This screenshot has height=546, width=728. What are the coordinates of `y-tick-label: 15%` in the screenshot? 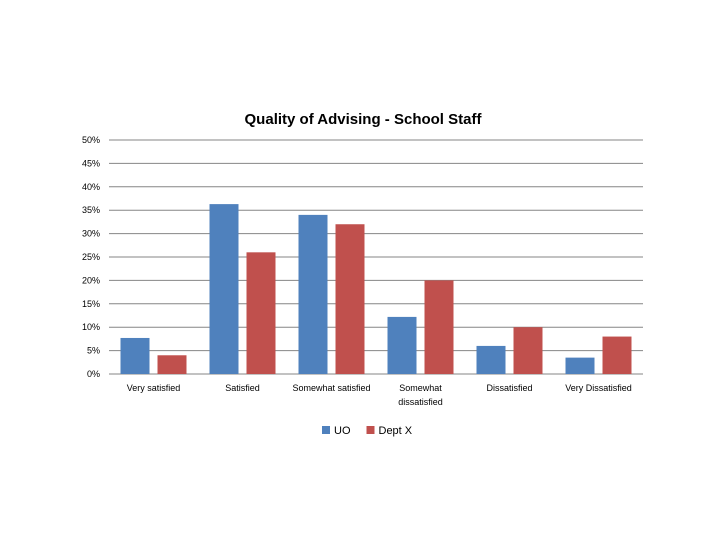 It's located at (91, 304).